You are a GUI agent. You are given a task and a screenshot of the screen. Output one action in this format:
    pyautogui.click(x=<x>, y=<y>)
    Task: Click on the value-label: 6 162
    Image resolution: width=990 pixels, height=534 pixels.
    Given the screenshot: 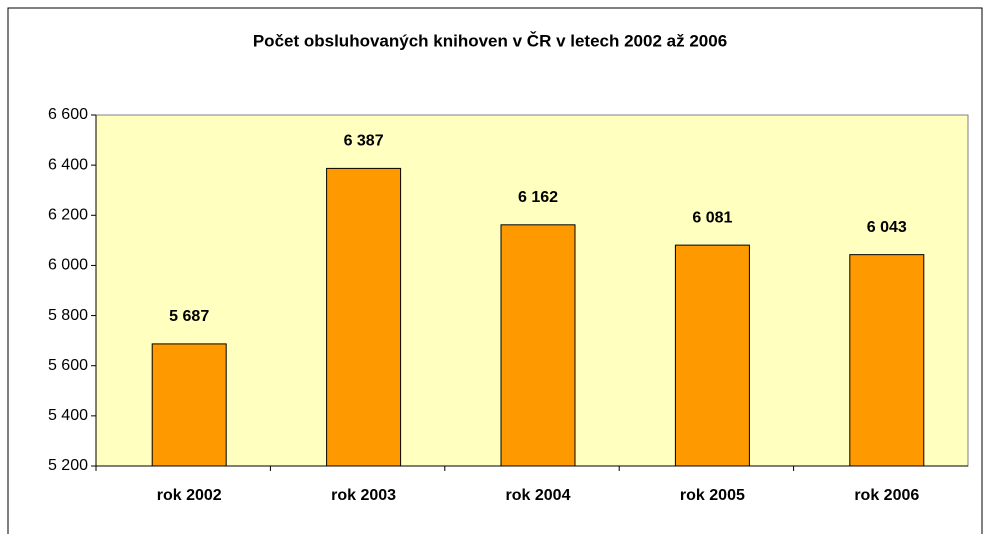 What is the action you would take?
    pyautogui.click(x=538, y=197)
    